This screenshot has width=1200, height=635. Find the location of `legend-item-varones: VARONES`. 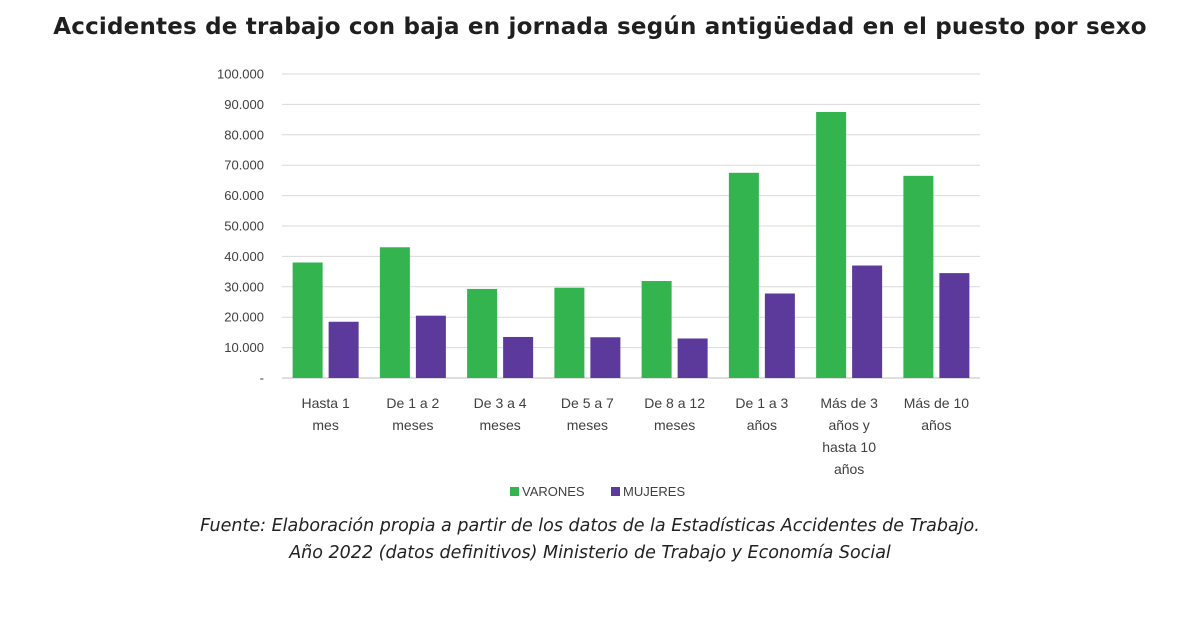

legend-item-varones: VARONES is located at coordinates (547, 491).